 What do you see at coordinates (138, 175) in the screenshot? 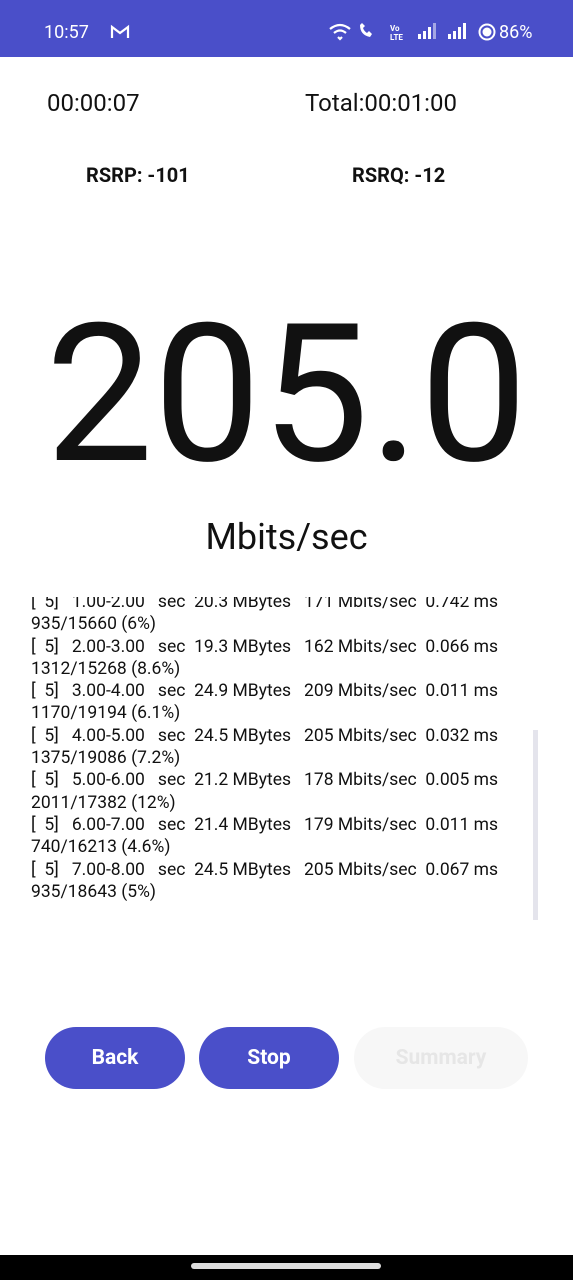
I see `rsrp: RSRP: -101` at bounding box center [138, 175].